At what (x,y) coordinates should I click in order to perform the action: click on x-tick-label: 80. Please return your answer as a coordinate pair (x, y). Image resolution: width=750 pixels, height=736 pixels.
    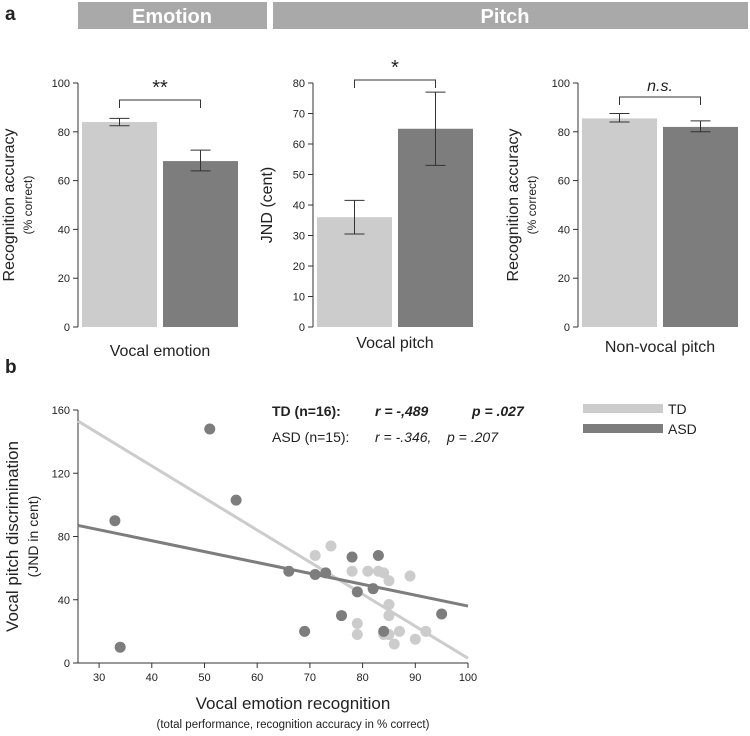
    Looking at the image, I should click on (362, 678).